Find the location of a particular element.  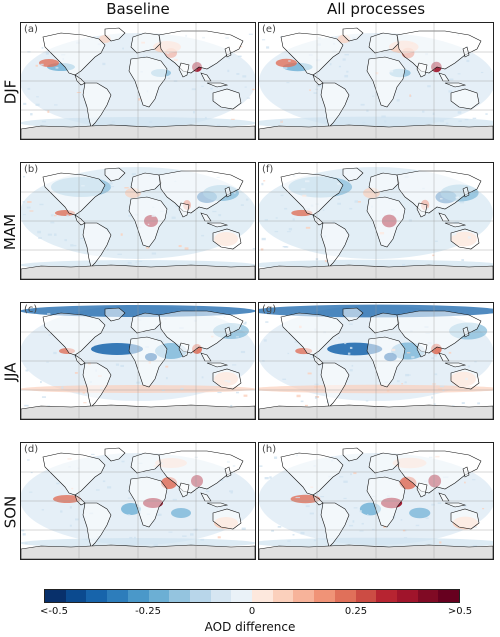

aod-anomaly-region is located at coordinates (181, 513).